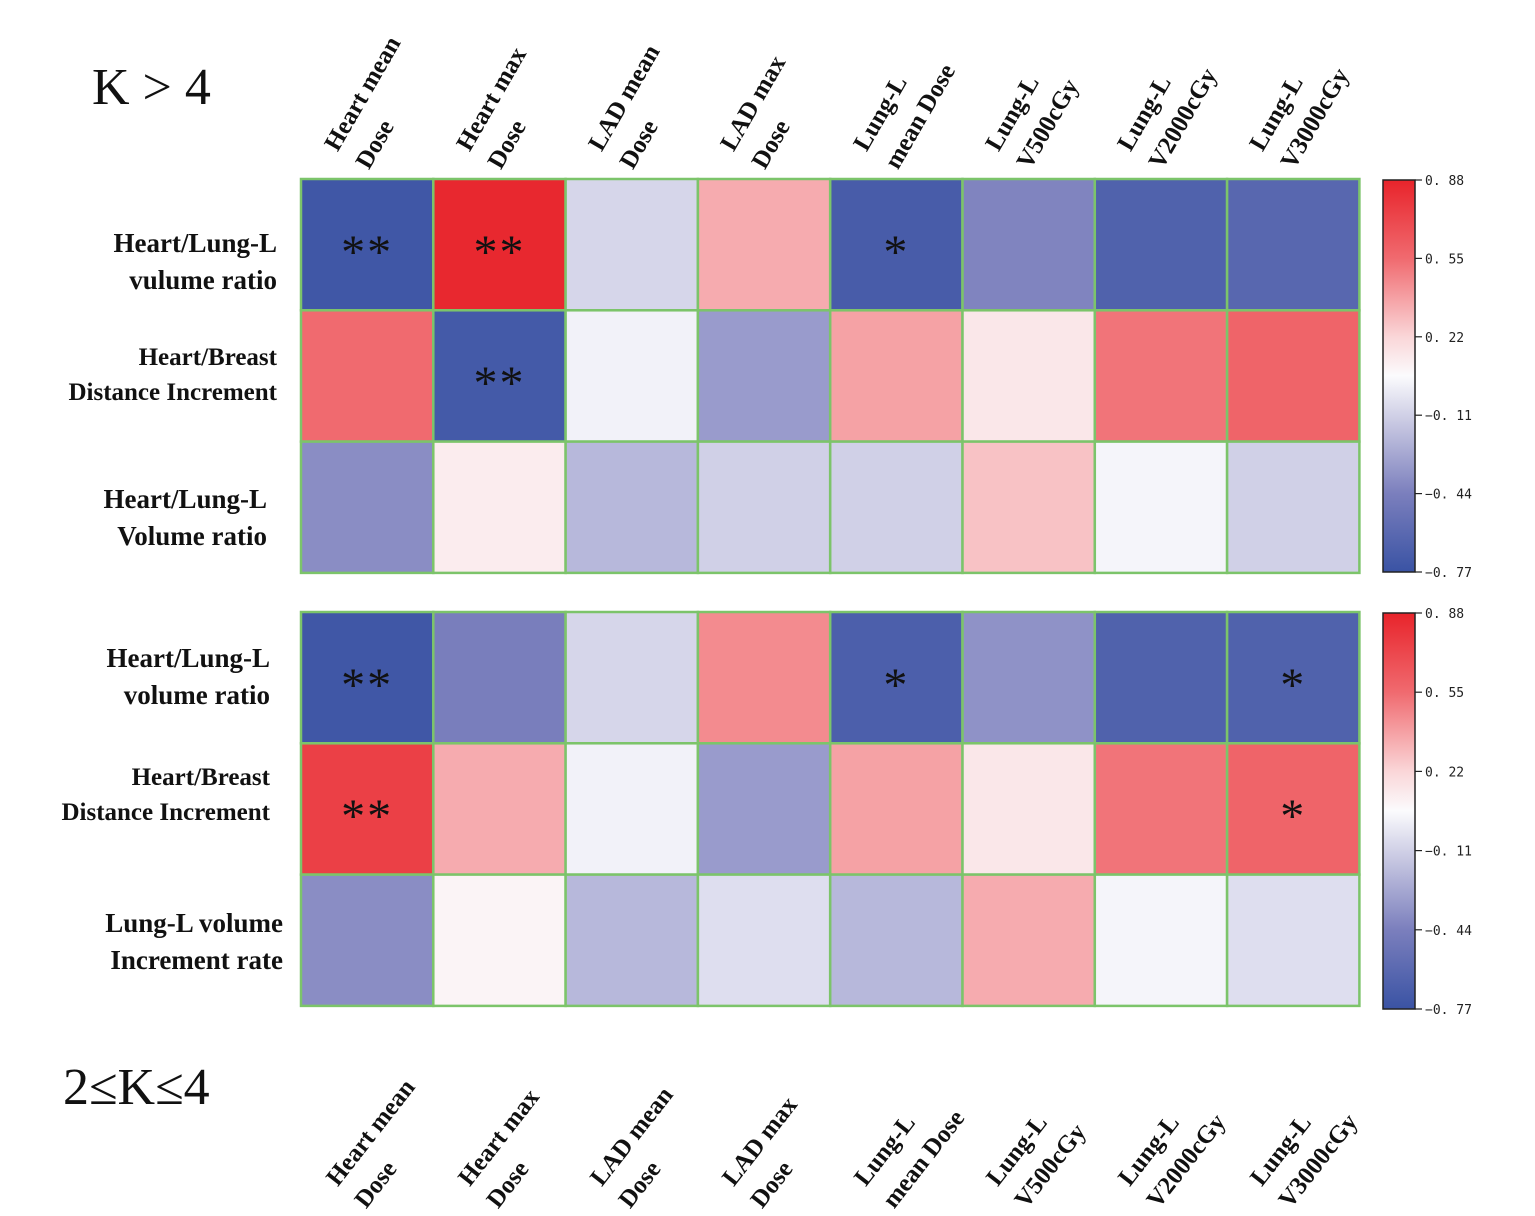 Image resolution: width=1535 pixels, height=1216 pixels. I want to click on bottom-significance-r2-c8: *, so click(1293, 816).